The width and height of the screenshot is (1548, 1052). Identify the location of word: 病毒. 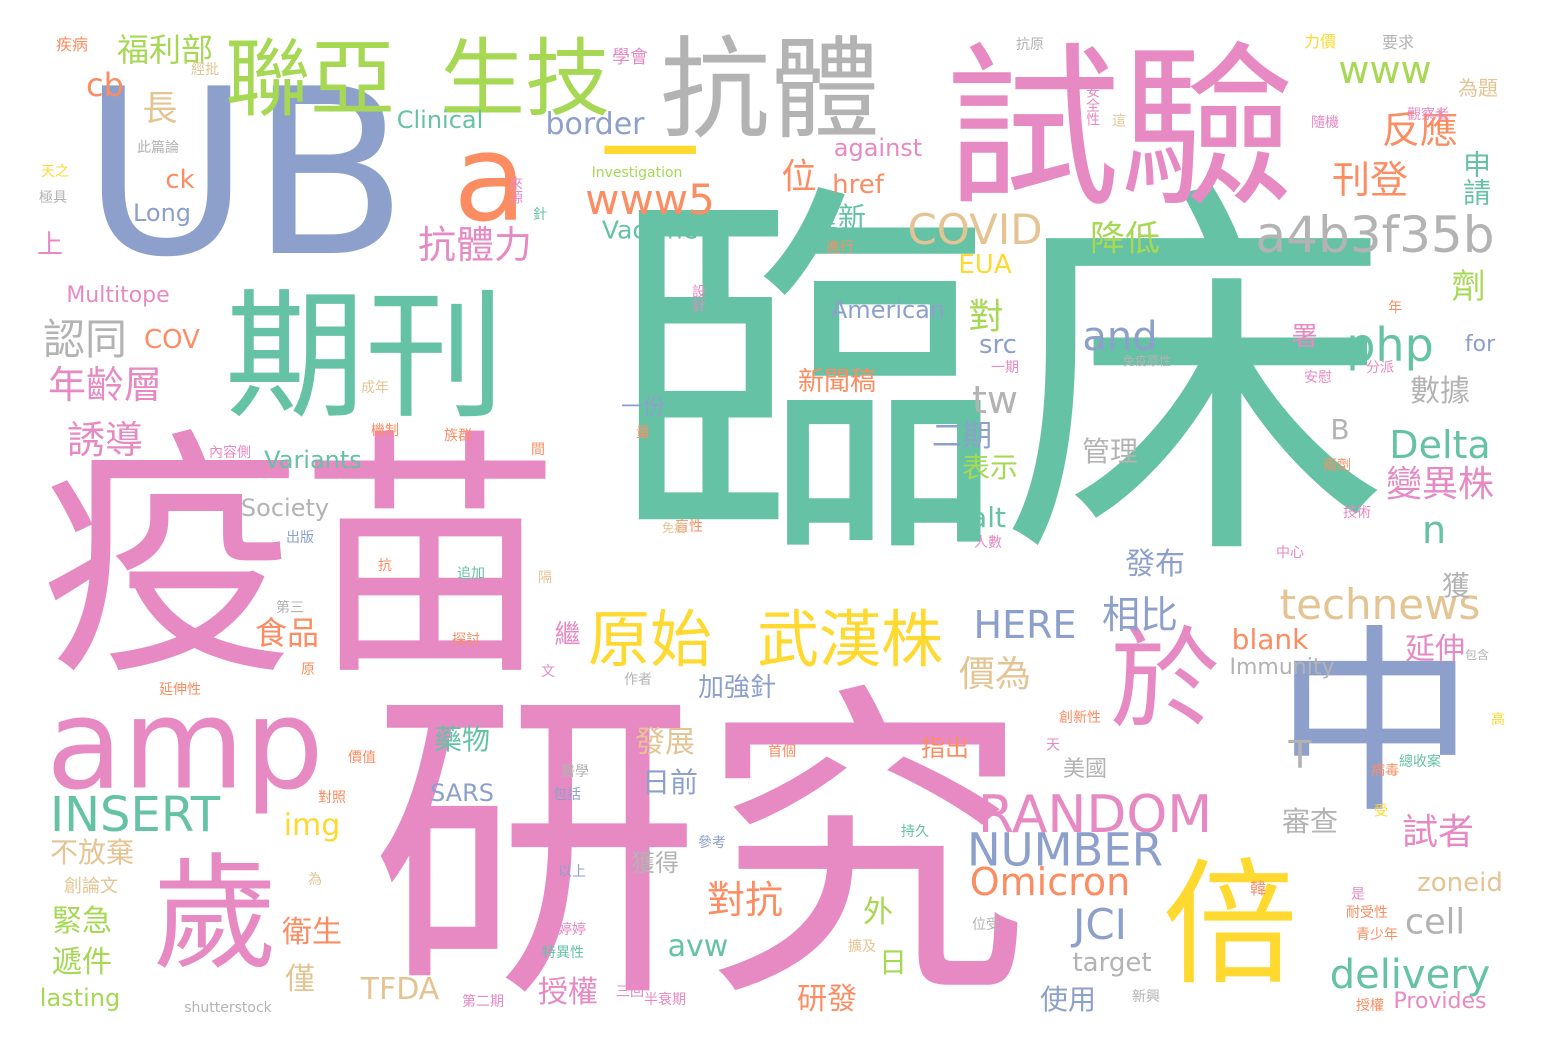
(1385, 771).